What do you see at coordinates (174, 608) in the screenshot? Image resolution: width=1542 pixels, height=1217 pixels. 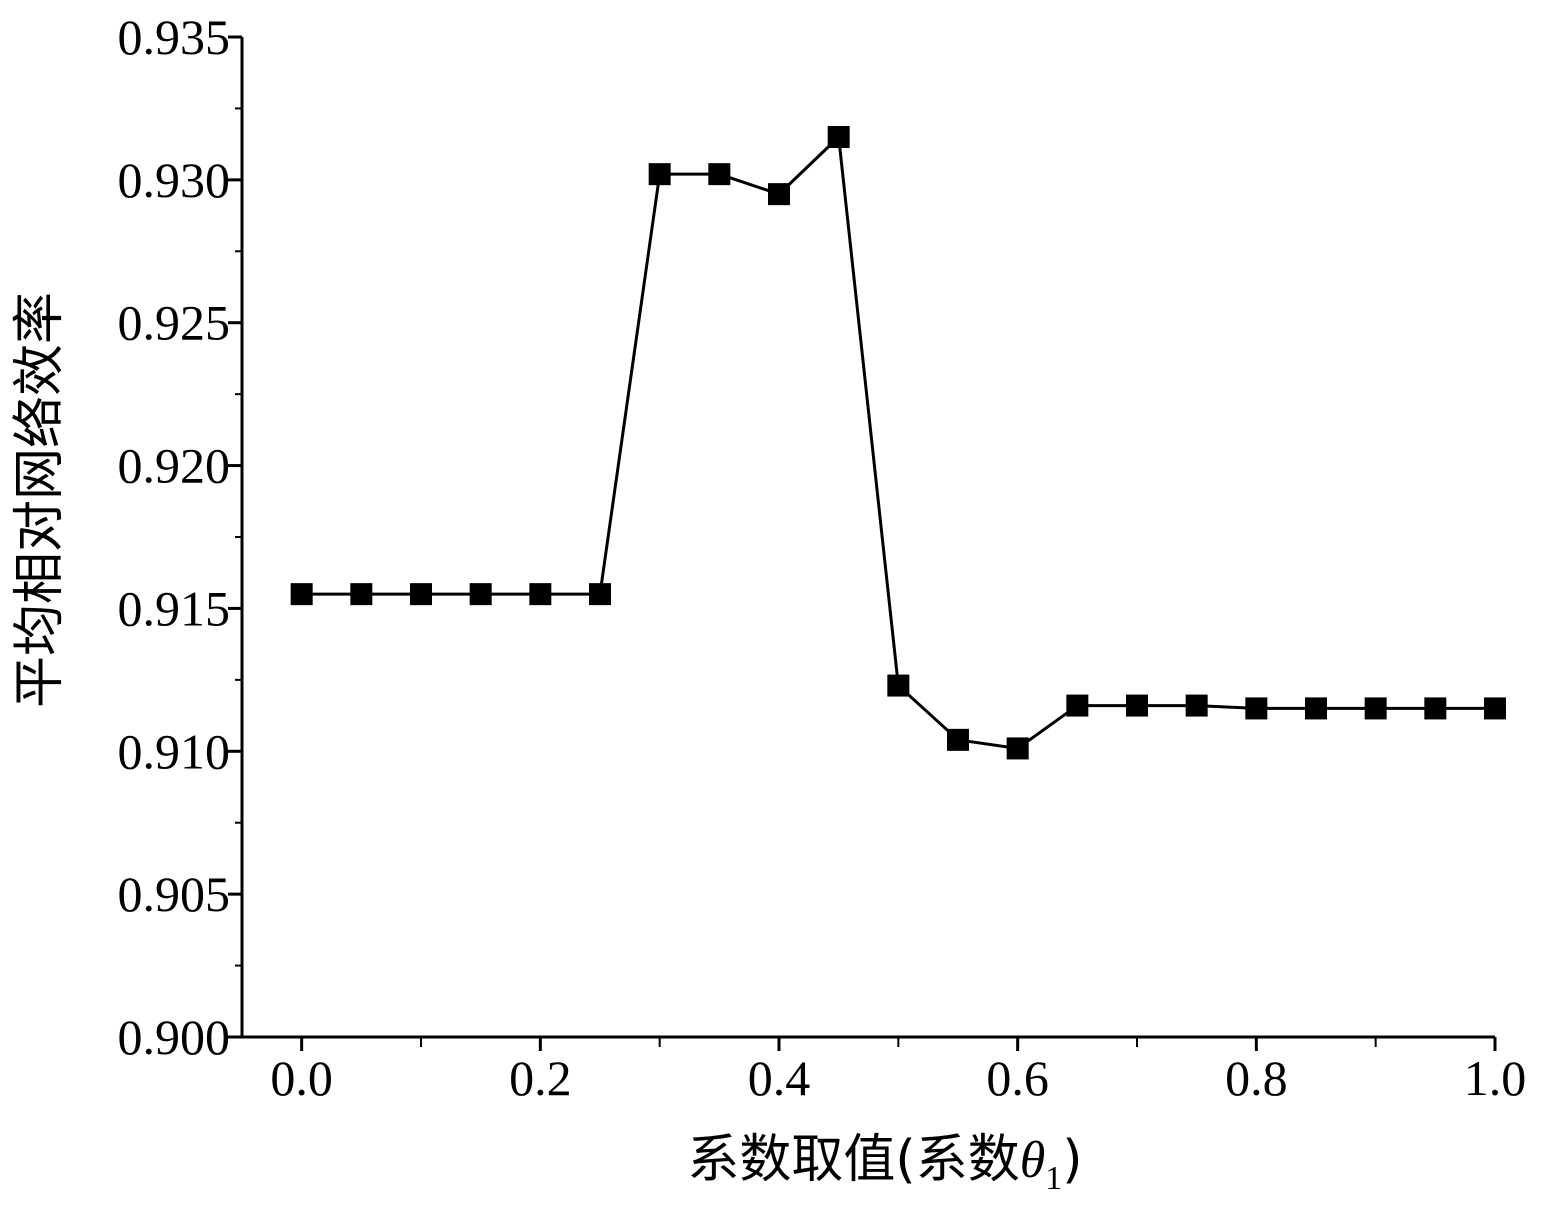 I see `y-tick-label: 0.915` at bounding box center [174, 608].